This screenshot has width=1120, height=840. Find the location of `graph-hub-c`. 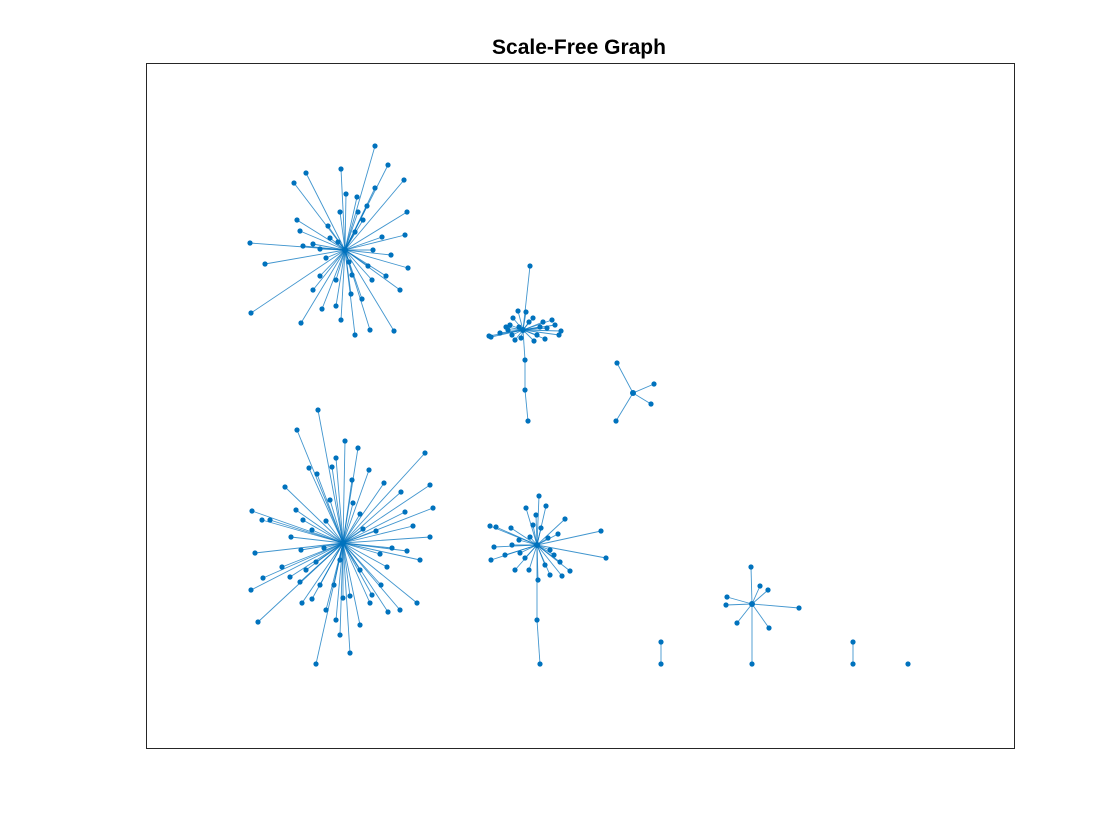

graph-hub-c is located at coordinates (633, 393).